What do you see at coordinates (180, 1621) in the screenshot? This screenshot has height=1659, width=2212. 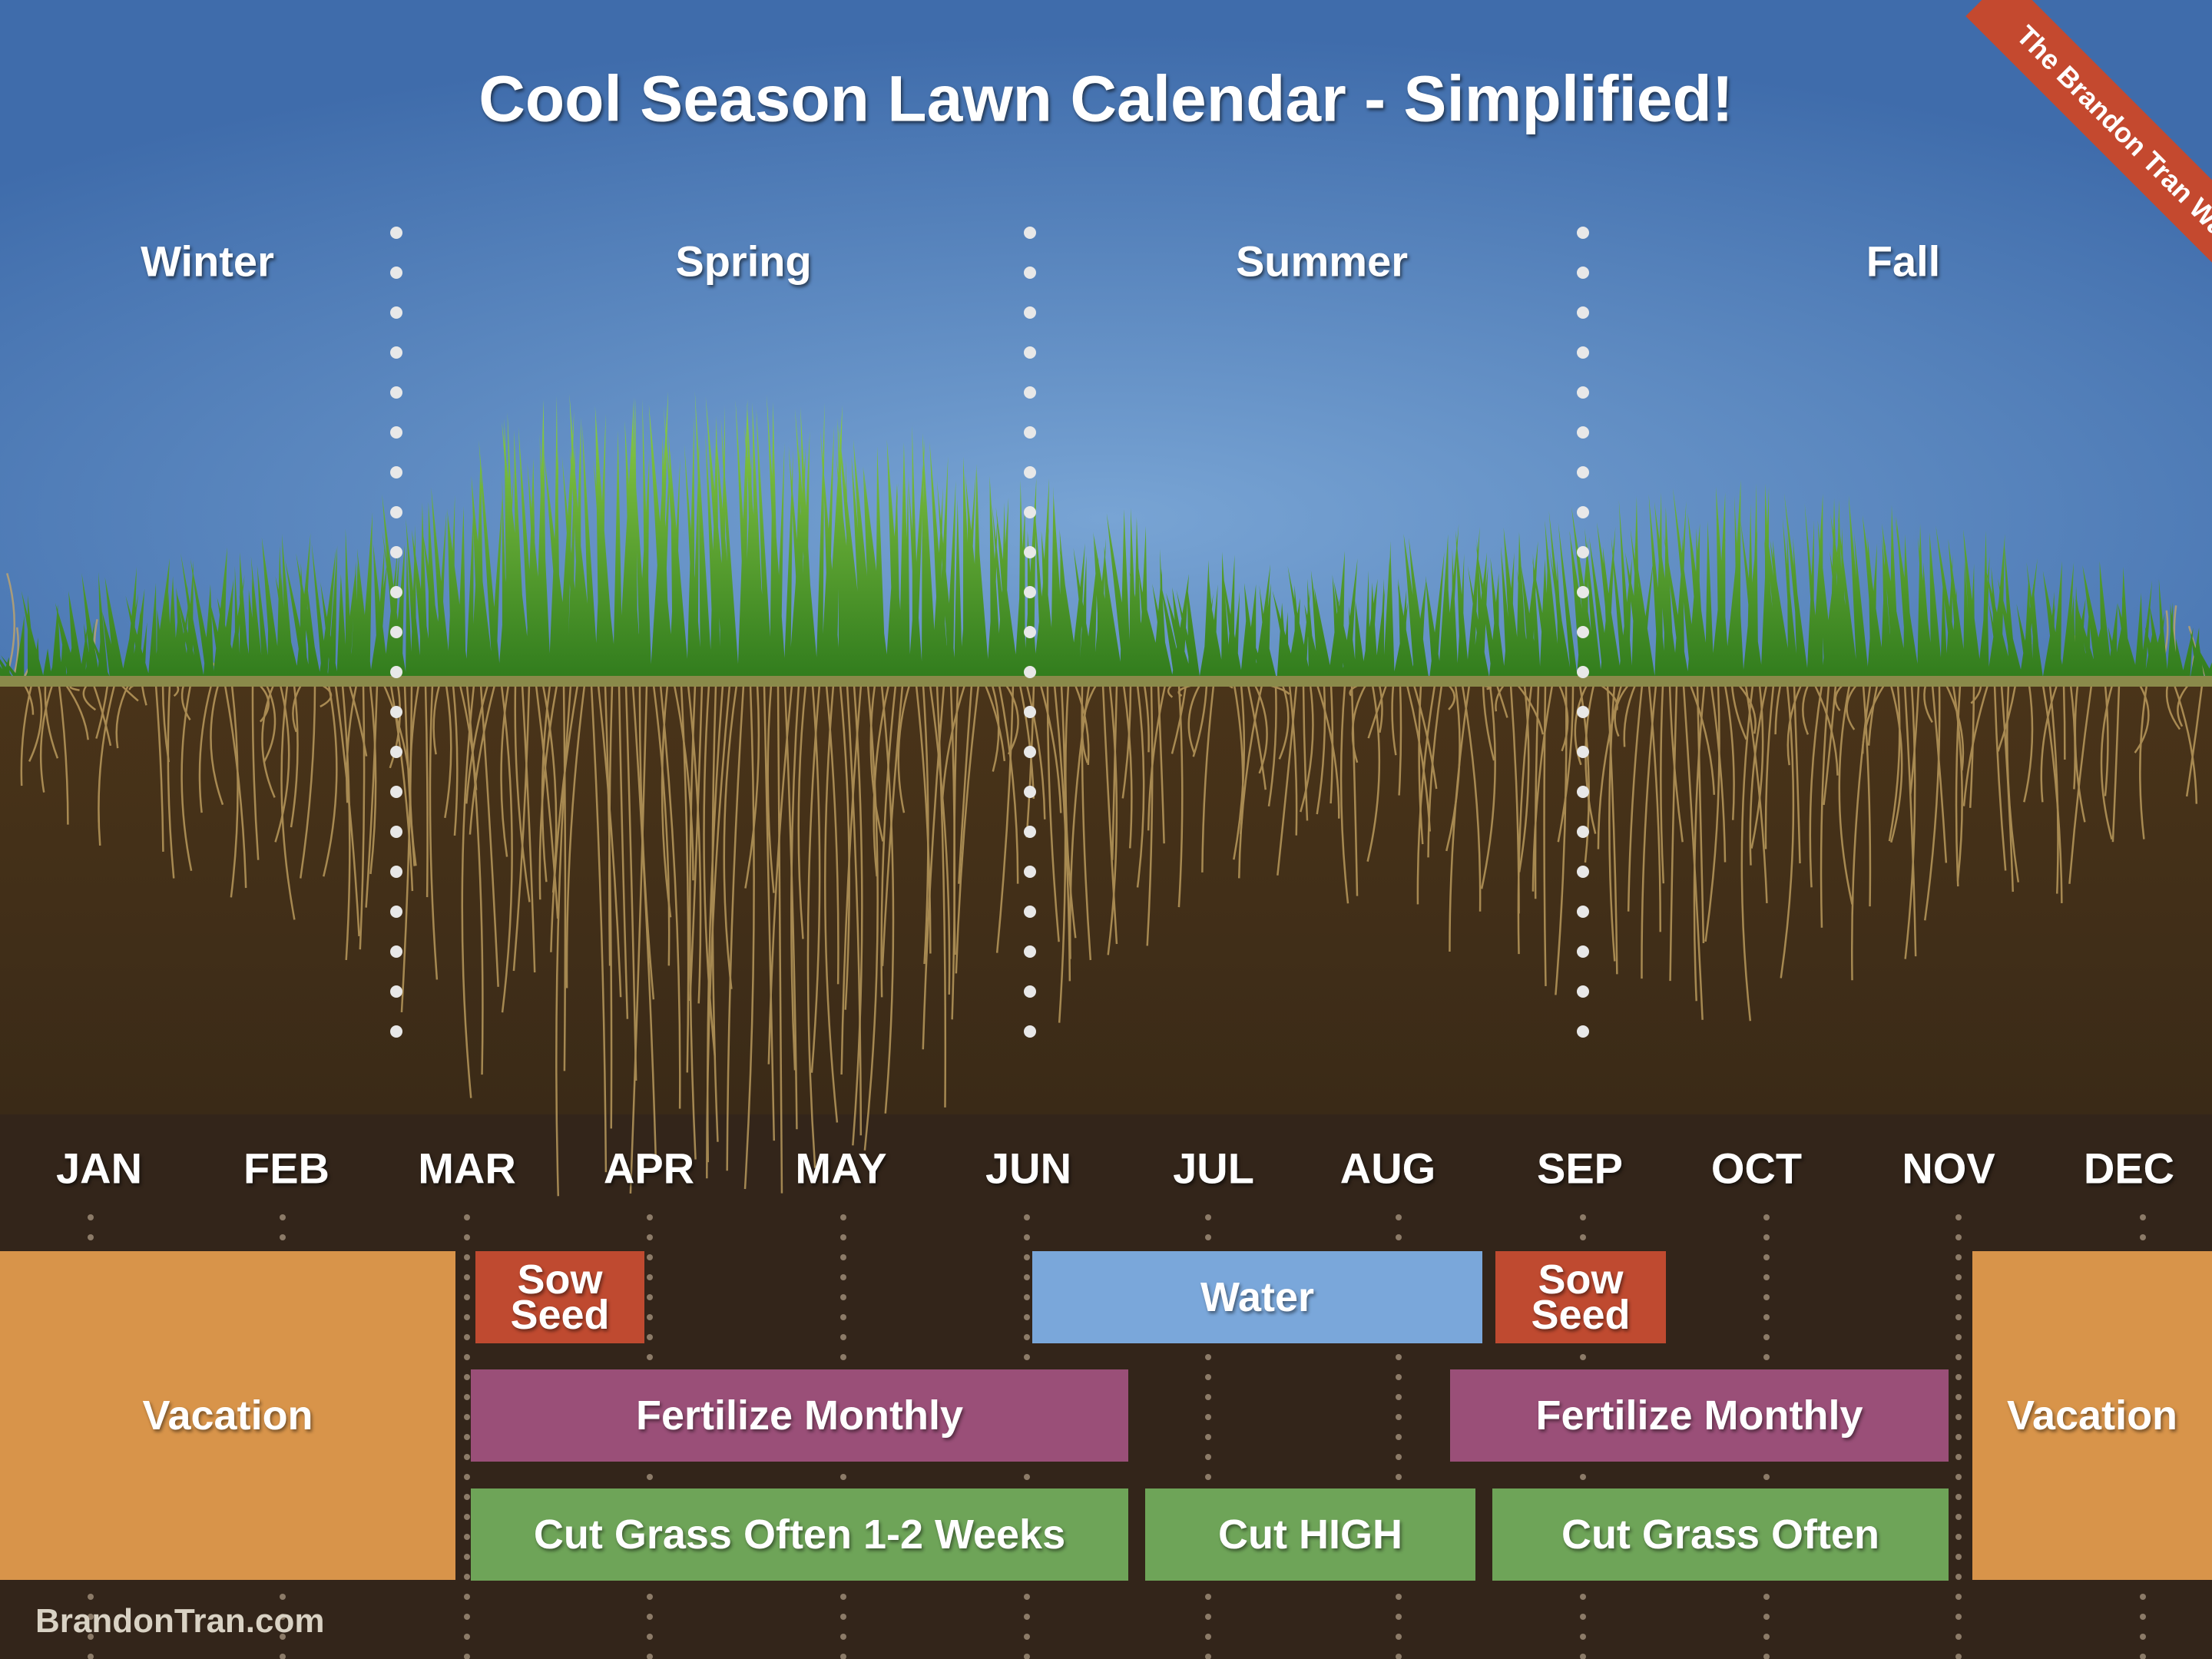 I see `footer: BrandonTran.com` at bounding box center [180, 1621].